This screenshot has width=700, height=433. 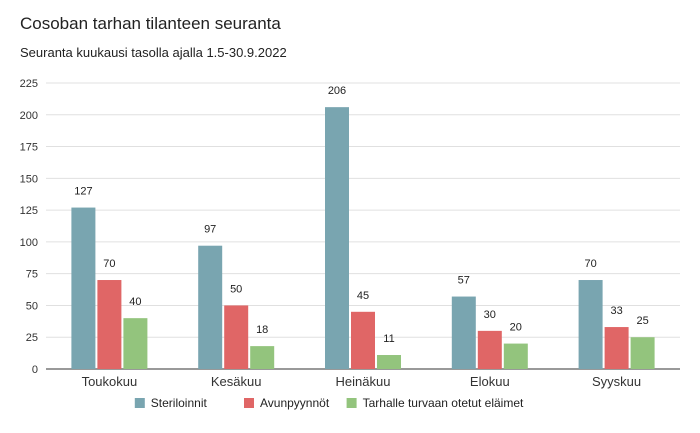 What do you see at coordinates (295, 403) in the screenshot?
I see `legend-label: Avunpyynnöt` at bounding box center [295, 403].